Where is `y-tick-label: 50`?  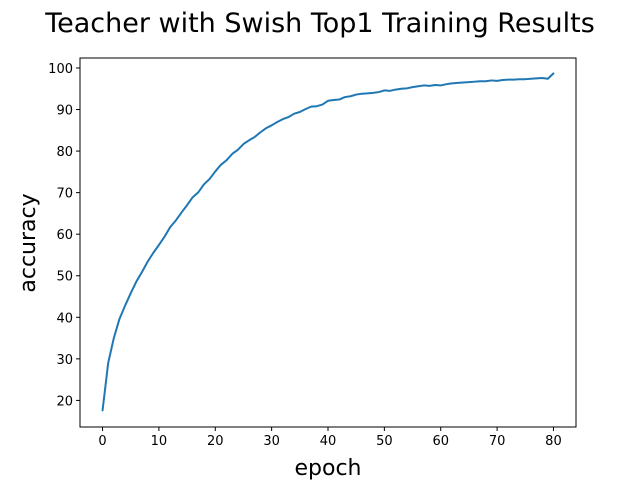 y-tick-label: 50 is located at coordinates (64, 277).